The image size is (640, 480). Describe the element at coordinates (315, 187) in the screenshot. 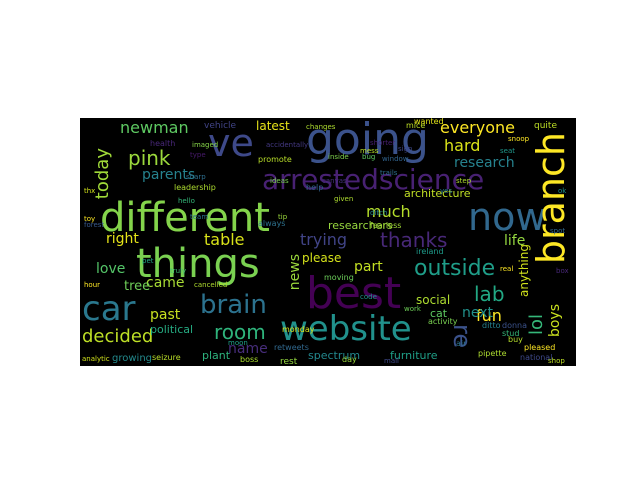

I see `cloud-word: help` at that location.